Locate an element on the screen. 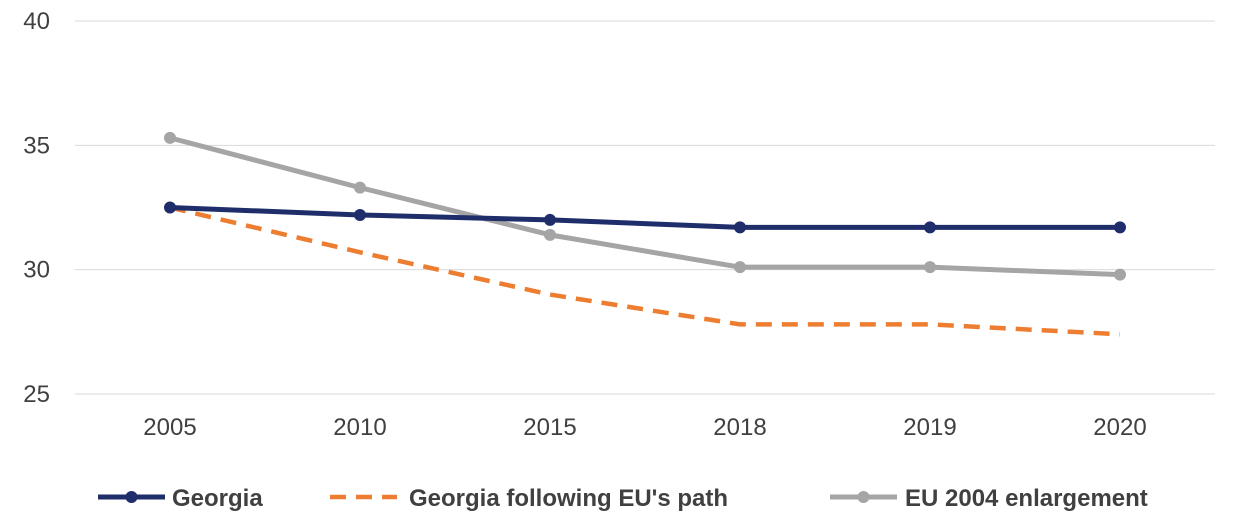 The height and width of the screenshot is (527, 1238). x-tick-label-2019: 2019 is located at coordinates (929, 427).